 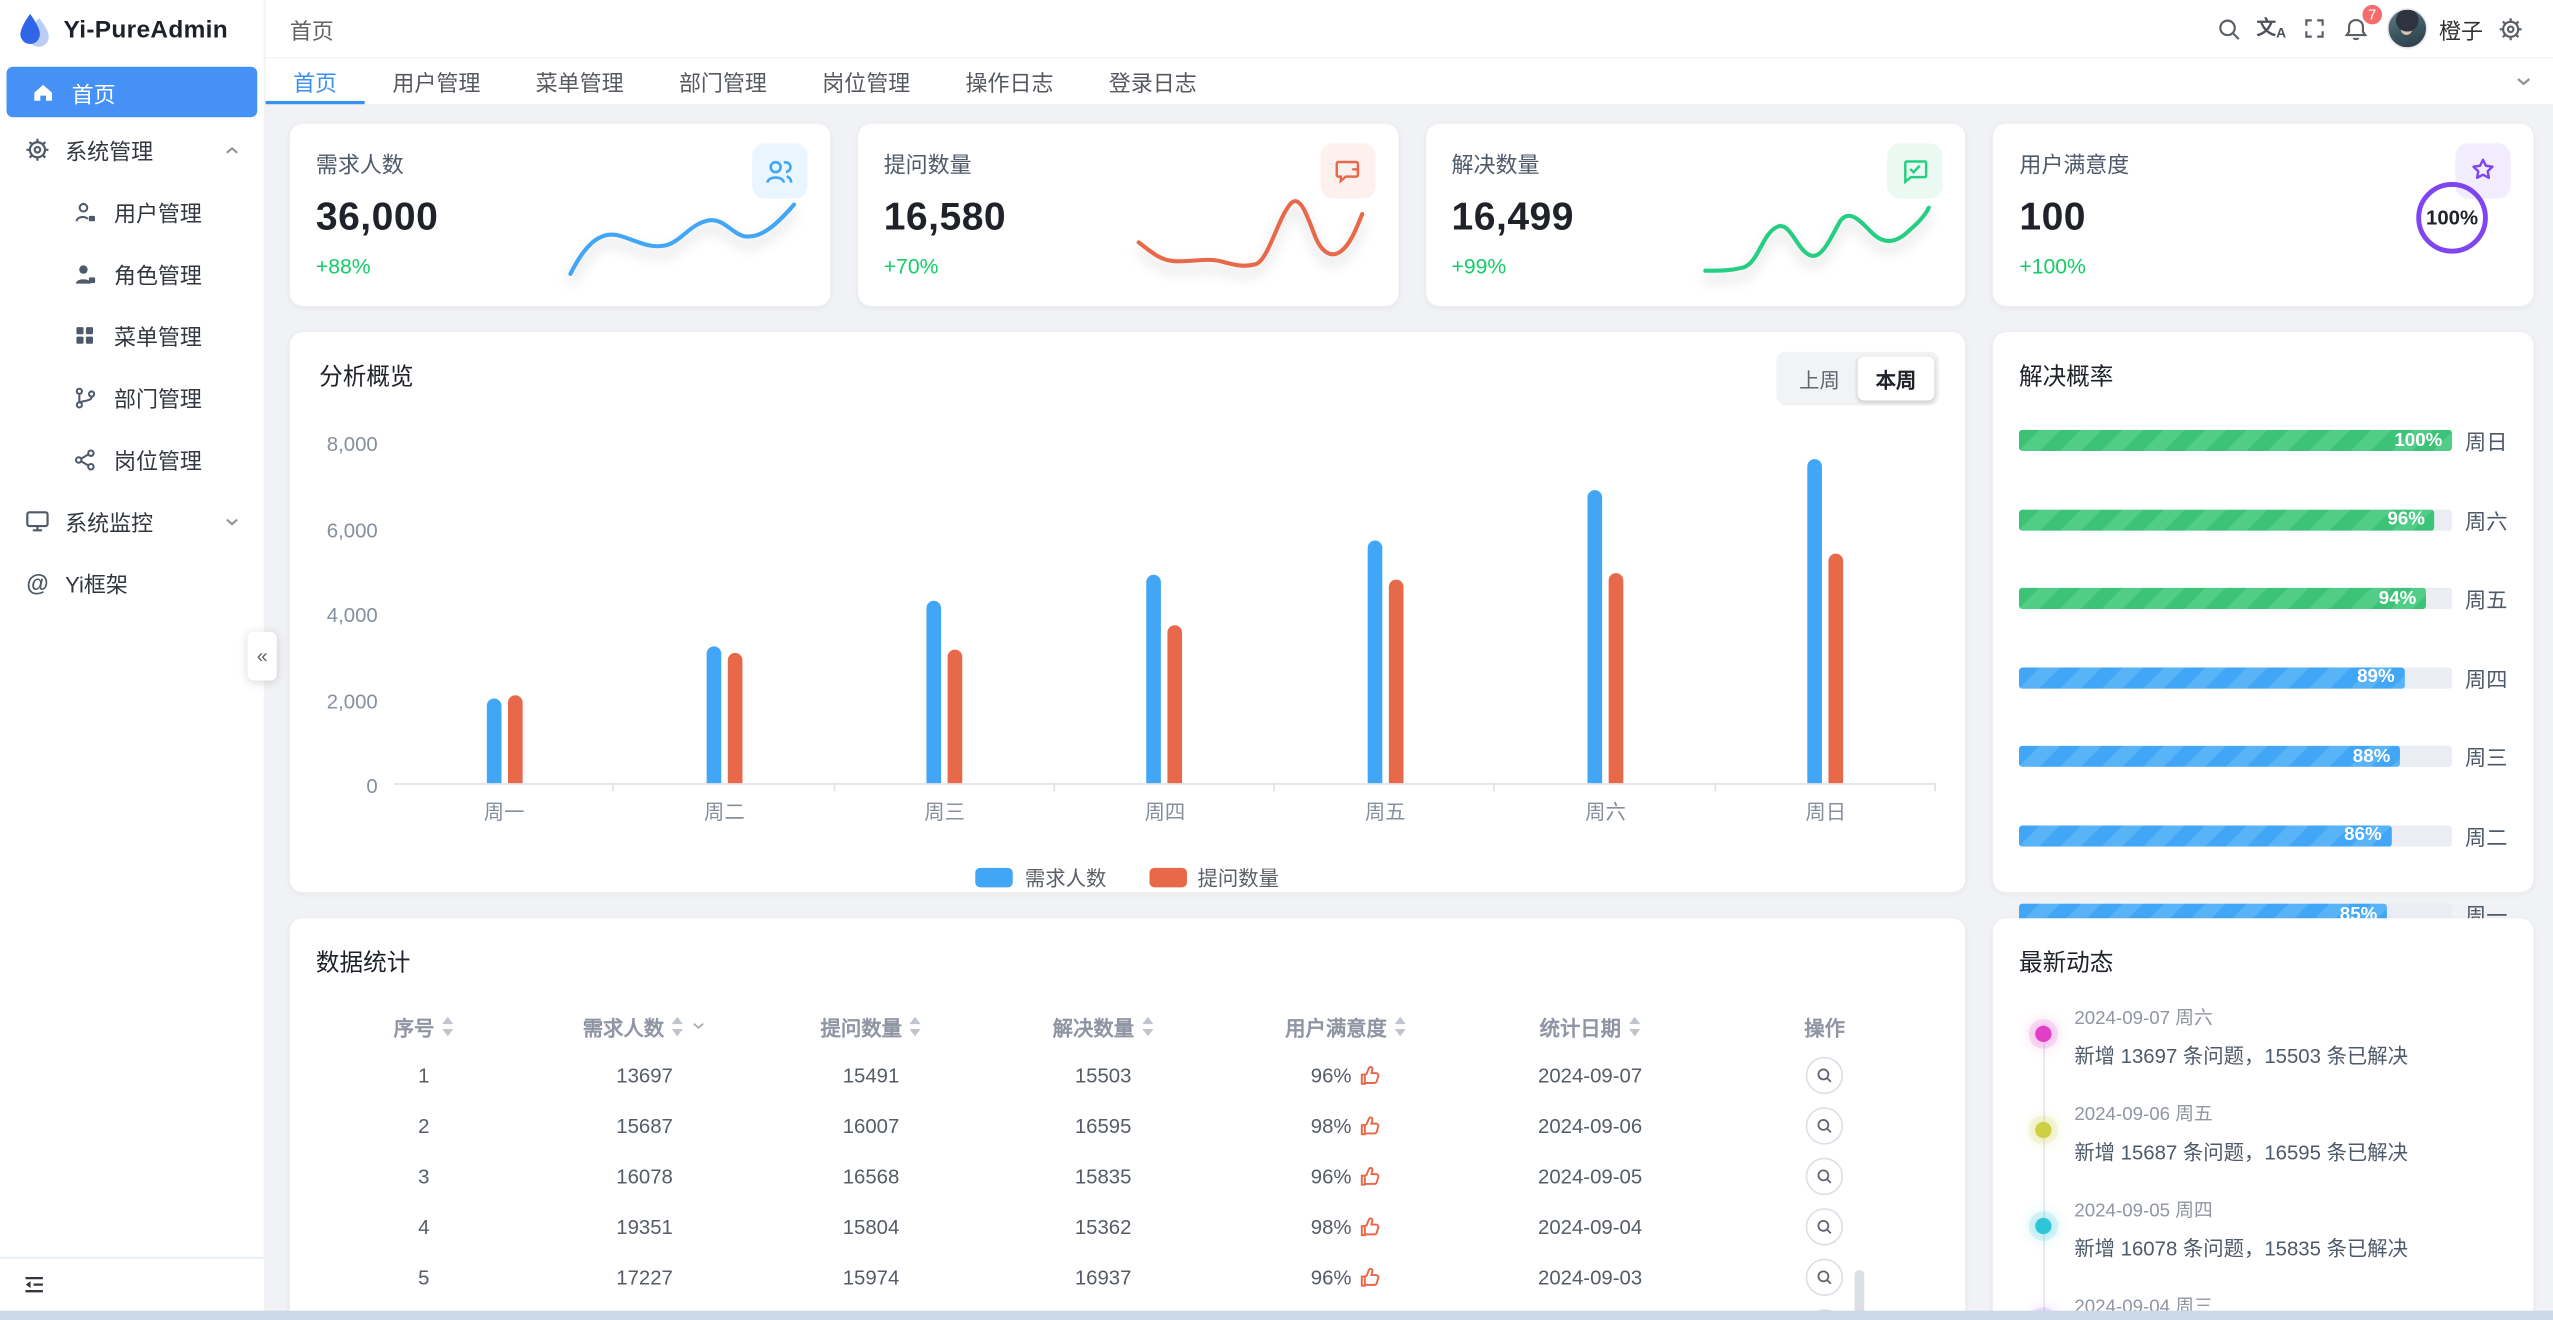 What do you see at coordinates (1103, 1277) in the screenshot?
I see `cell-solved: 16937` at bounding box center [1103, 1277].